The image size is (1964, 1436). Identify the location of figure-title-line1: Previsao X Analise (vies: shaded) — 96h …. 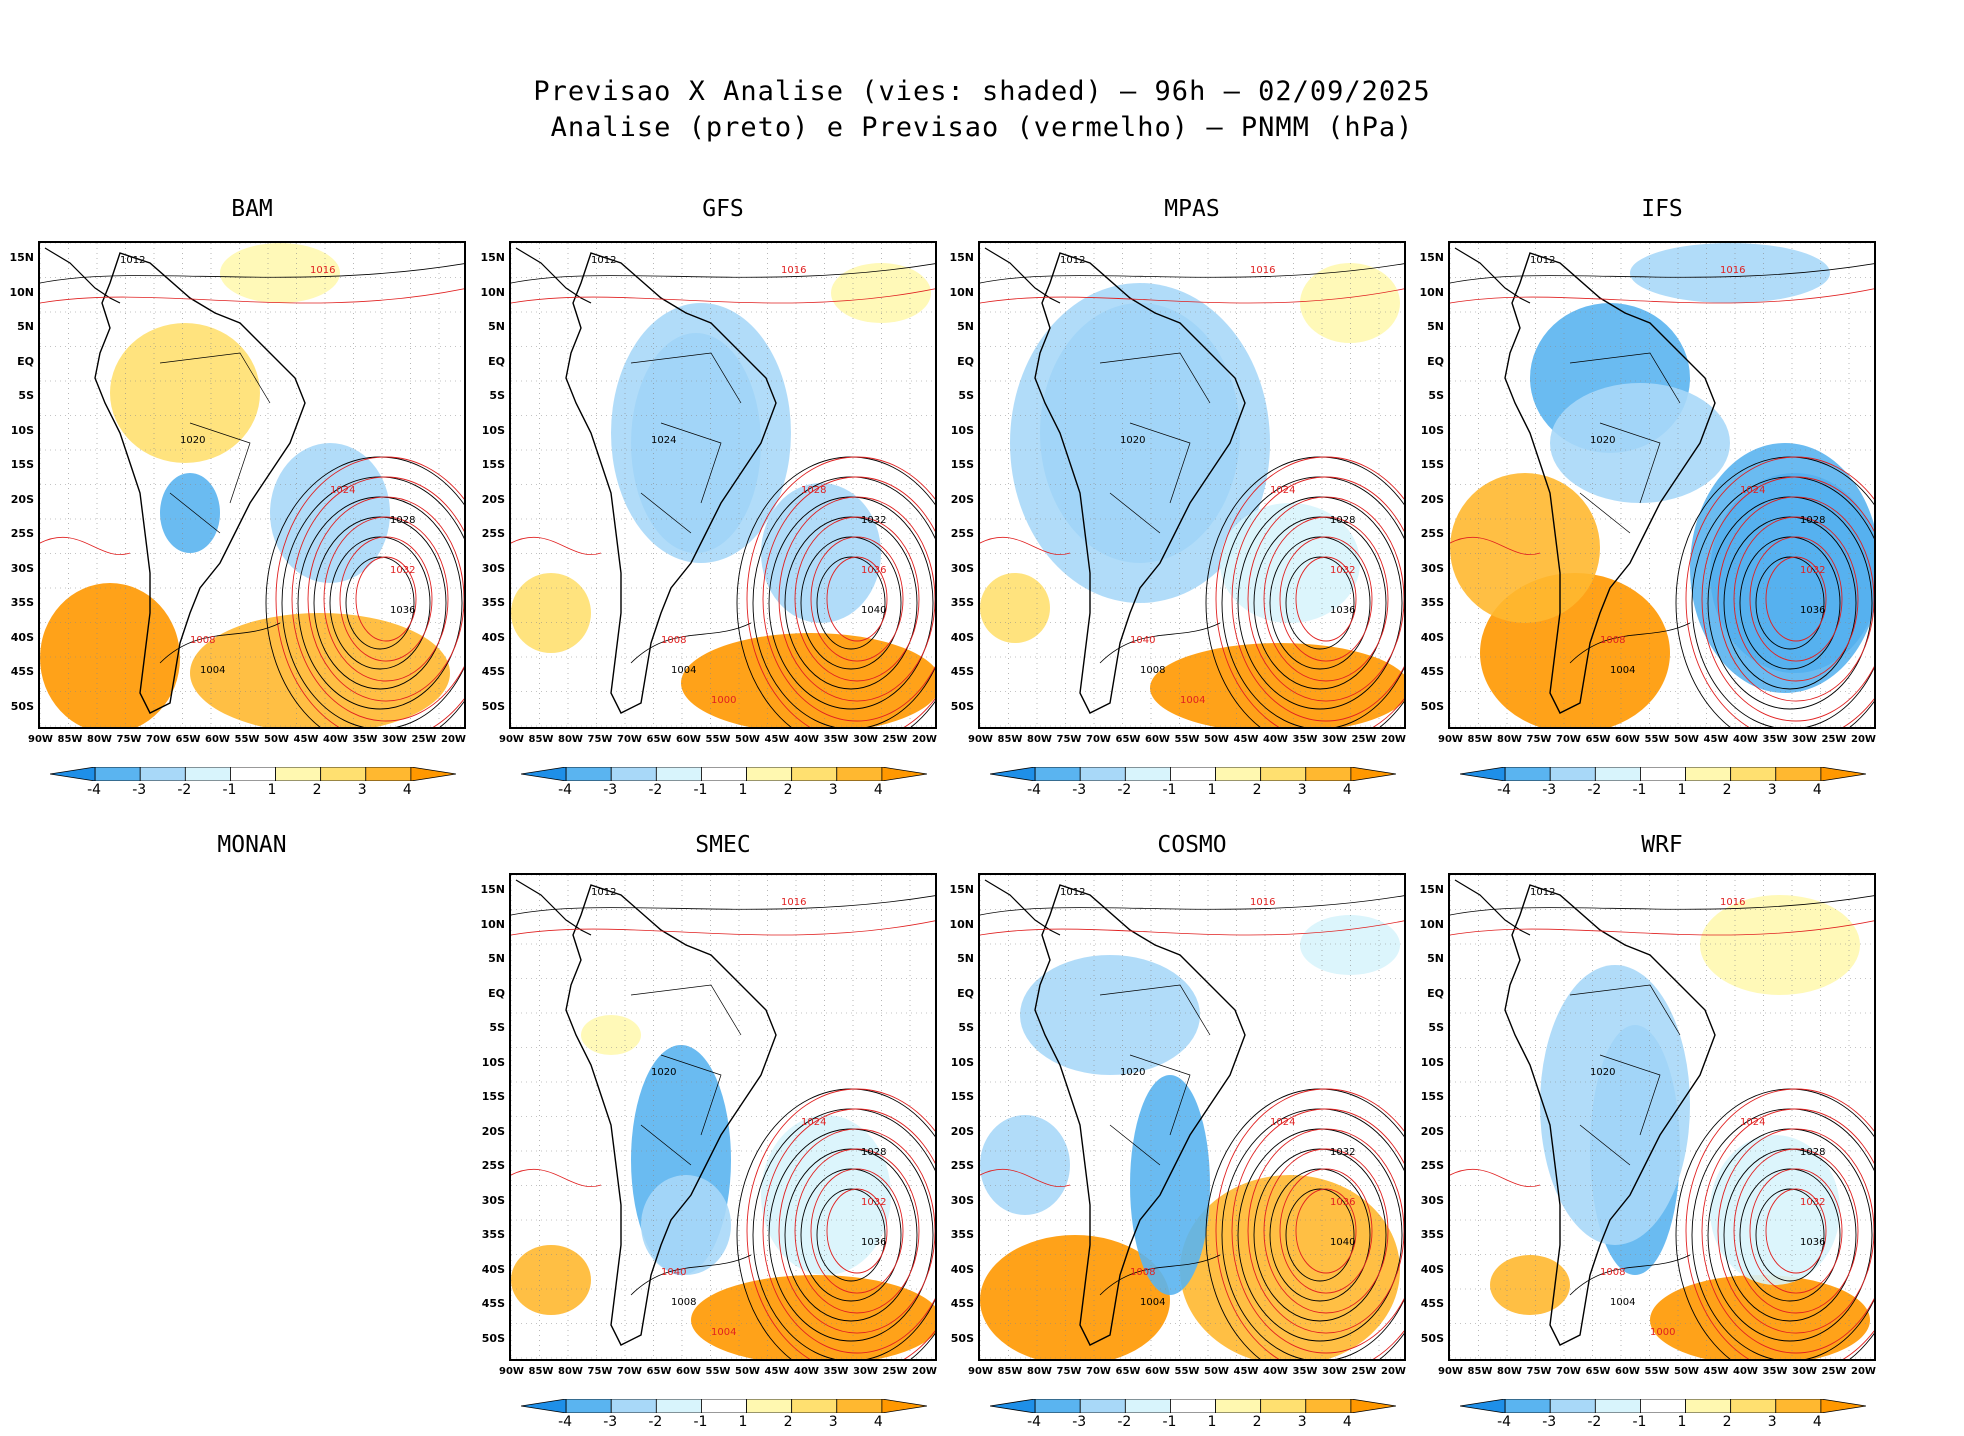
(982, 91).